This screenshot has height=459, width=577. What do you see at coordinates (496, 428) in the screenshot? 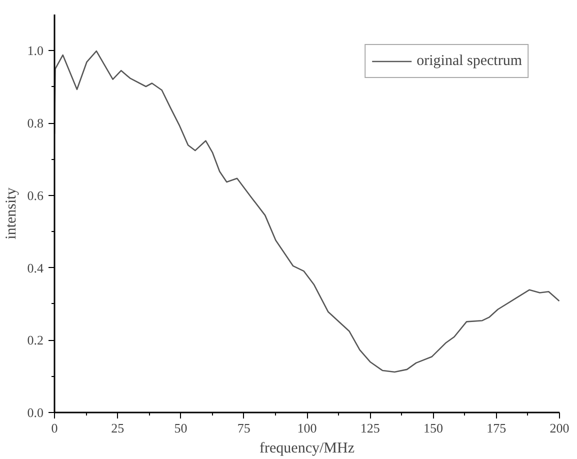
I see `x-tick-label: 175` at bounding box center [496, 428].